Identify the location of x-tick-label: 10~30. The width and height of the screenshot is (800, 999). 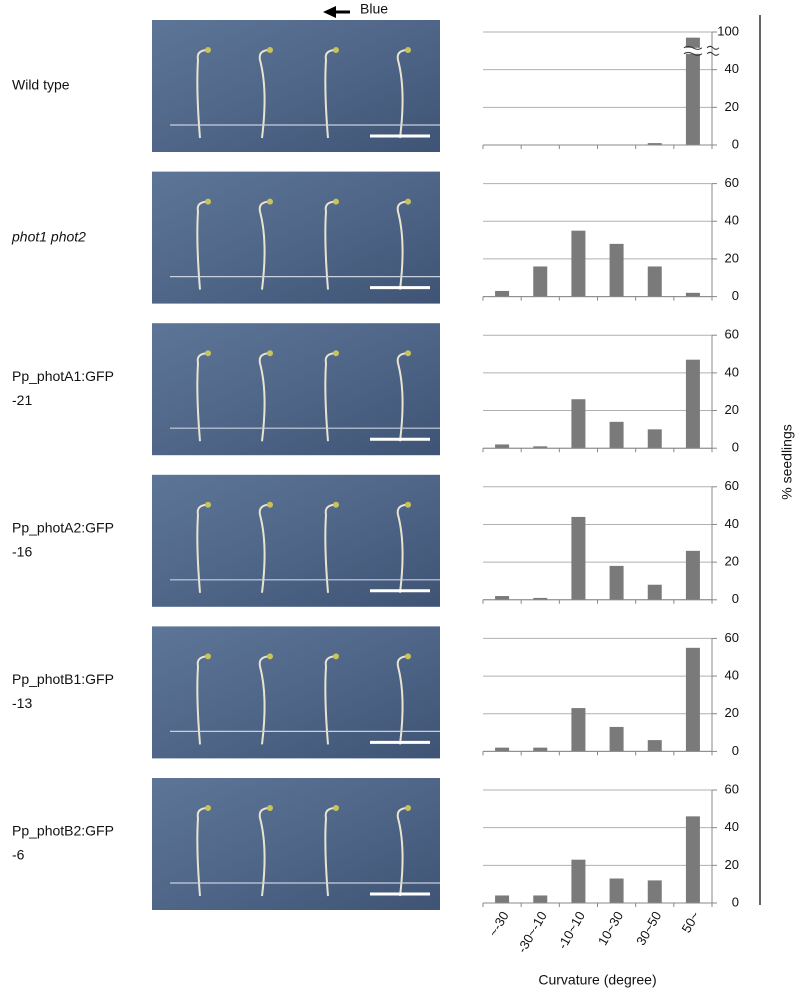
(610, 928).